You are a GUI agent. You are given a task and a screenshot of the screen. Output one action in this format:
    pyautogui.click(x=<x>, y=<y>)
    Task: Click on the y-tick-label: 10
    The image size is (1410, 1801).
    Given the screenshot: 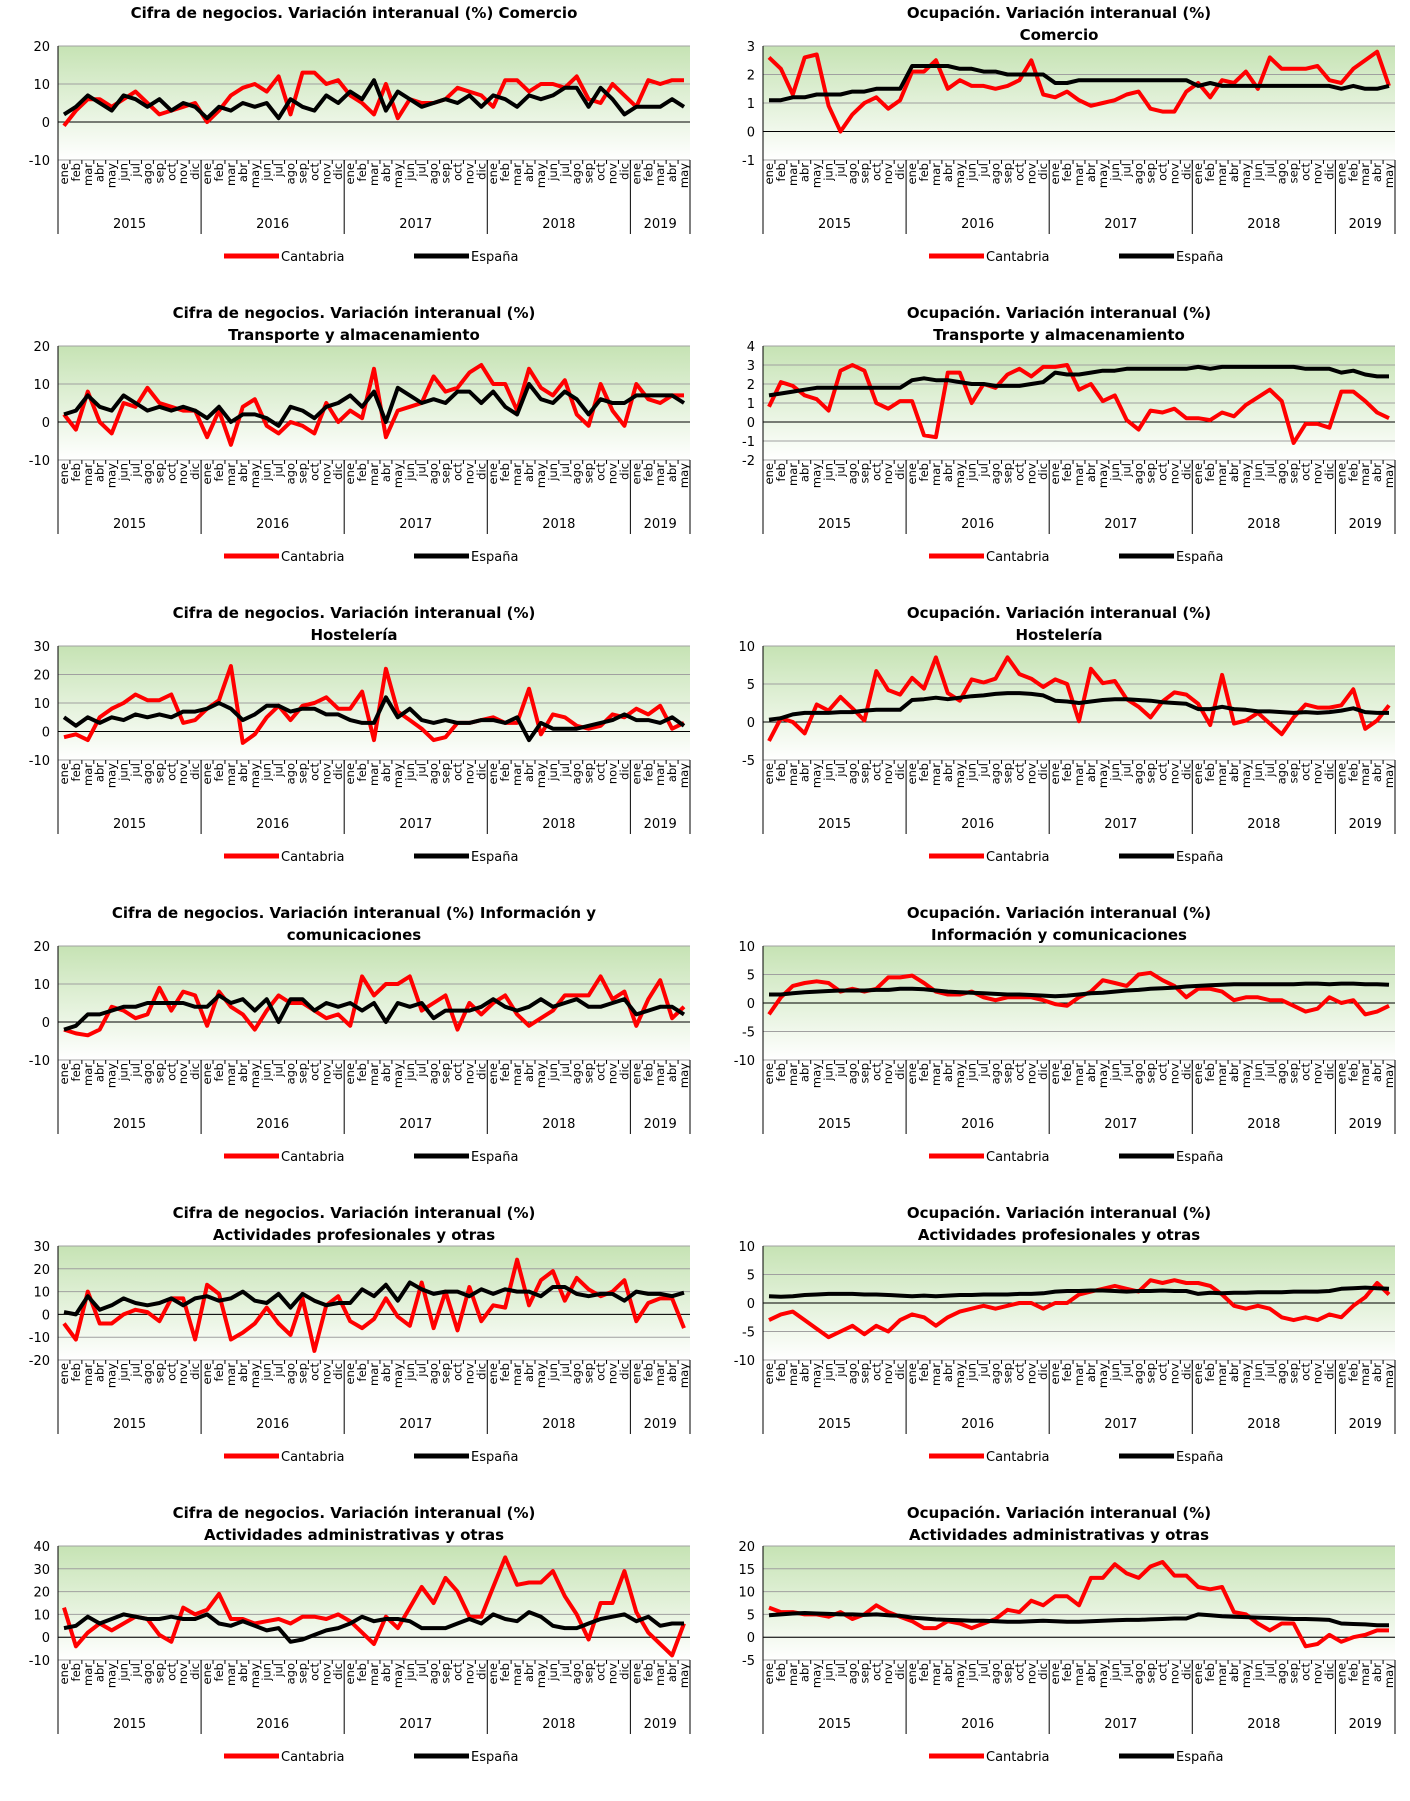 What is the action you would take?
    pyautogui.click(x=746, y=1247)
    